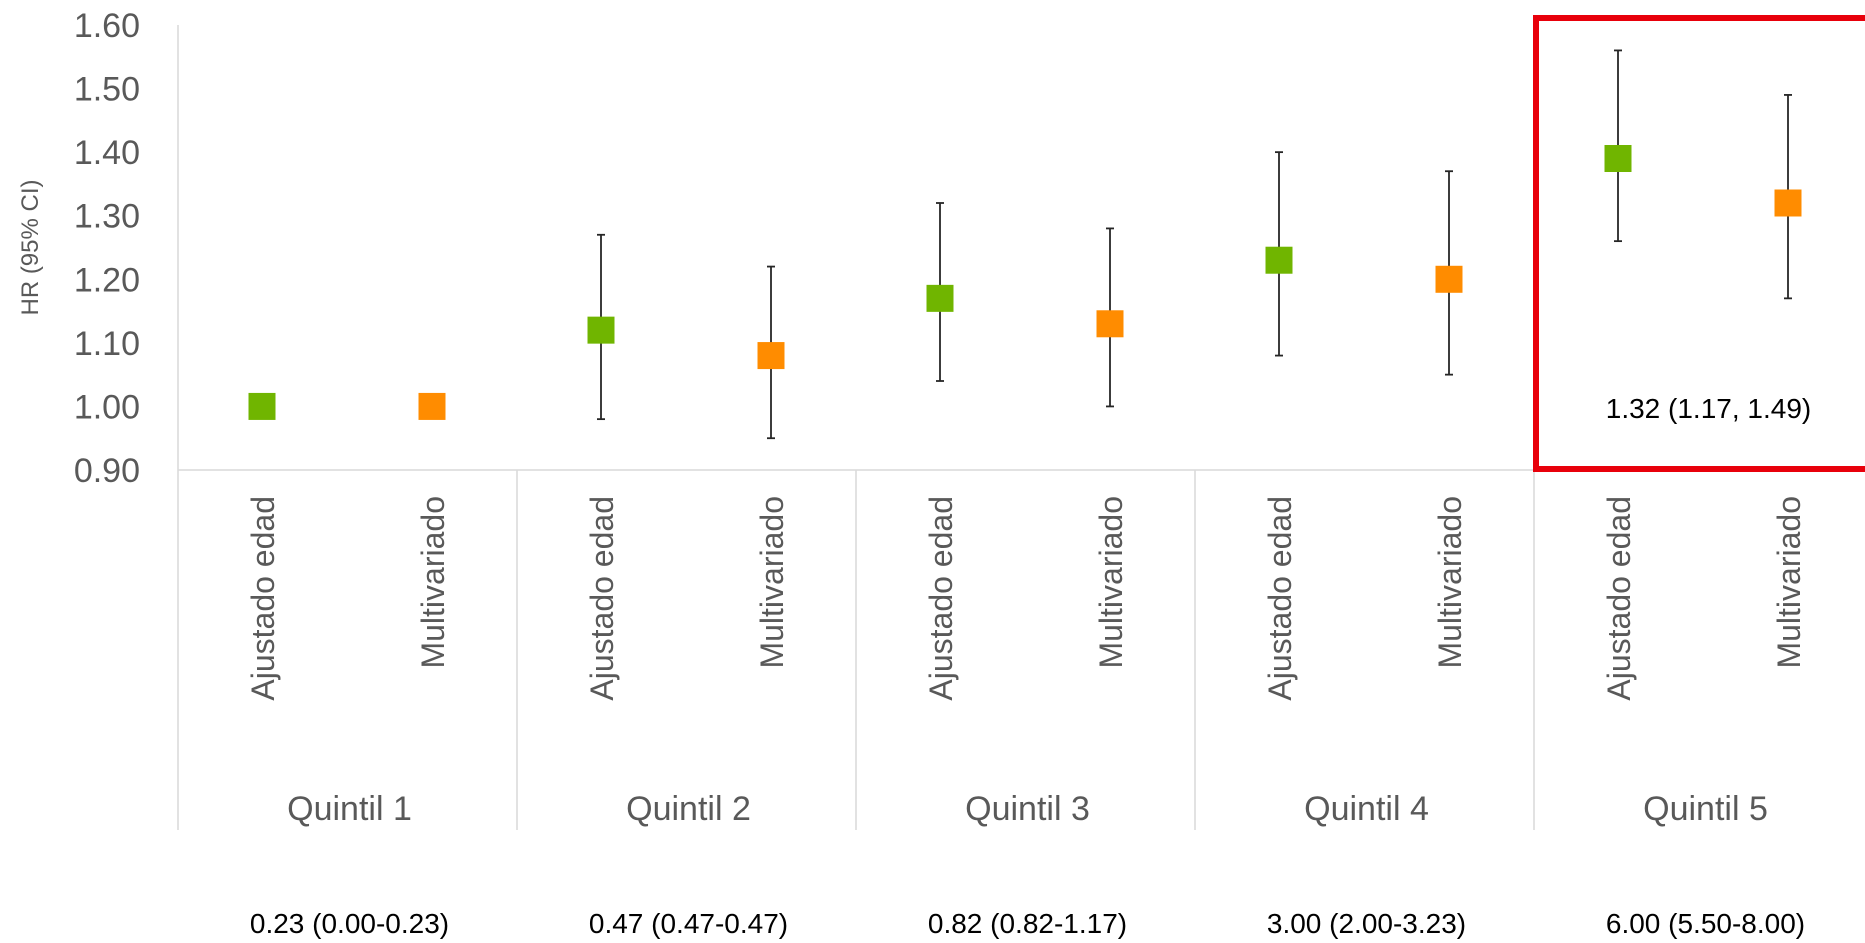  Describe the element at coordinates (1708, 408) in the screenshot. I see `highlight-annotation: 1.32 (1.17, 1.49)` at that location.